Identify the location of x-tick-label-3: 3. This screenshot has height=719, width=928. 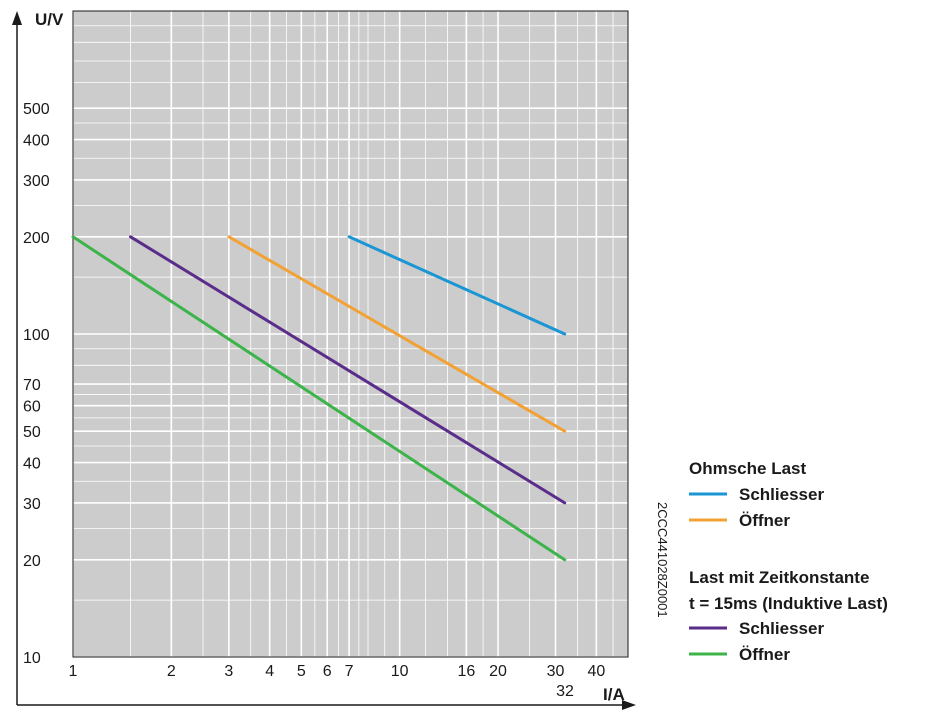
(228, 671).